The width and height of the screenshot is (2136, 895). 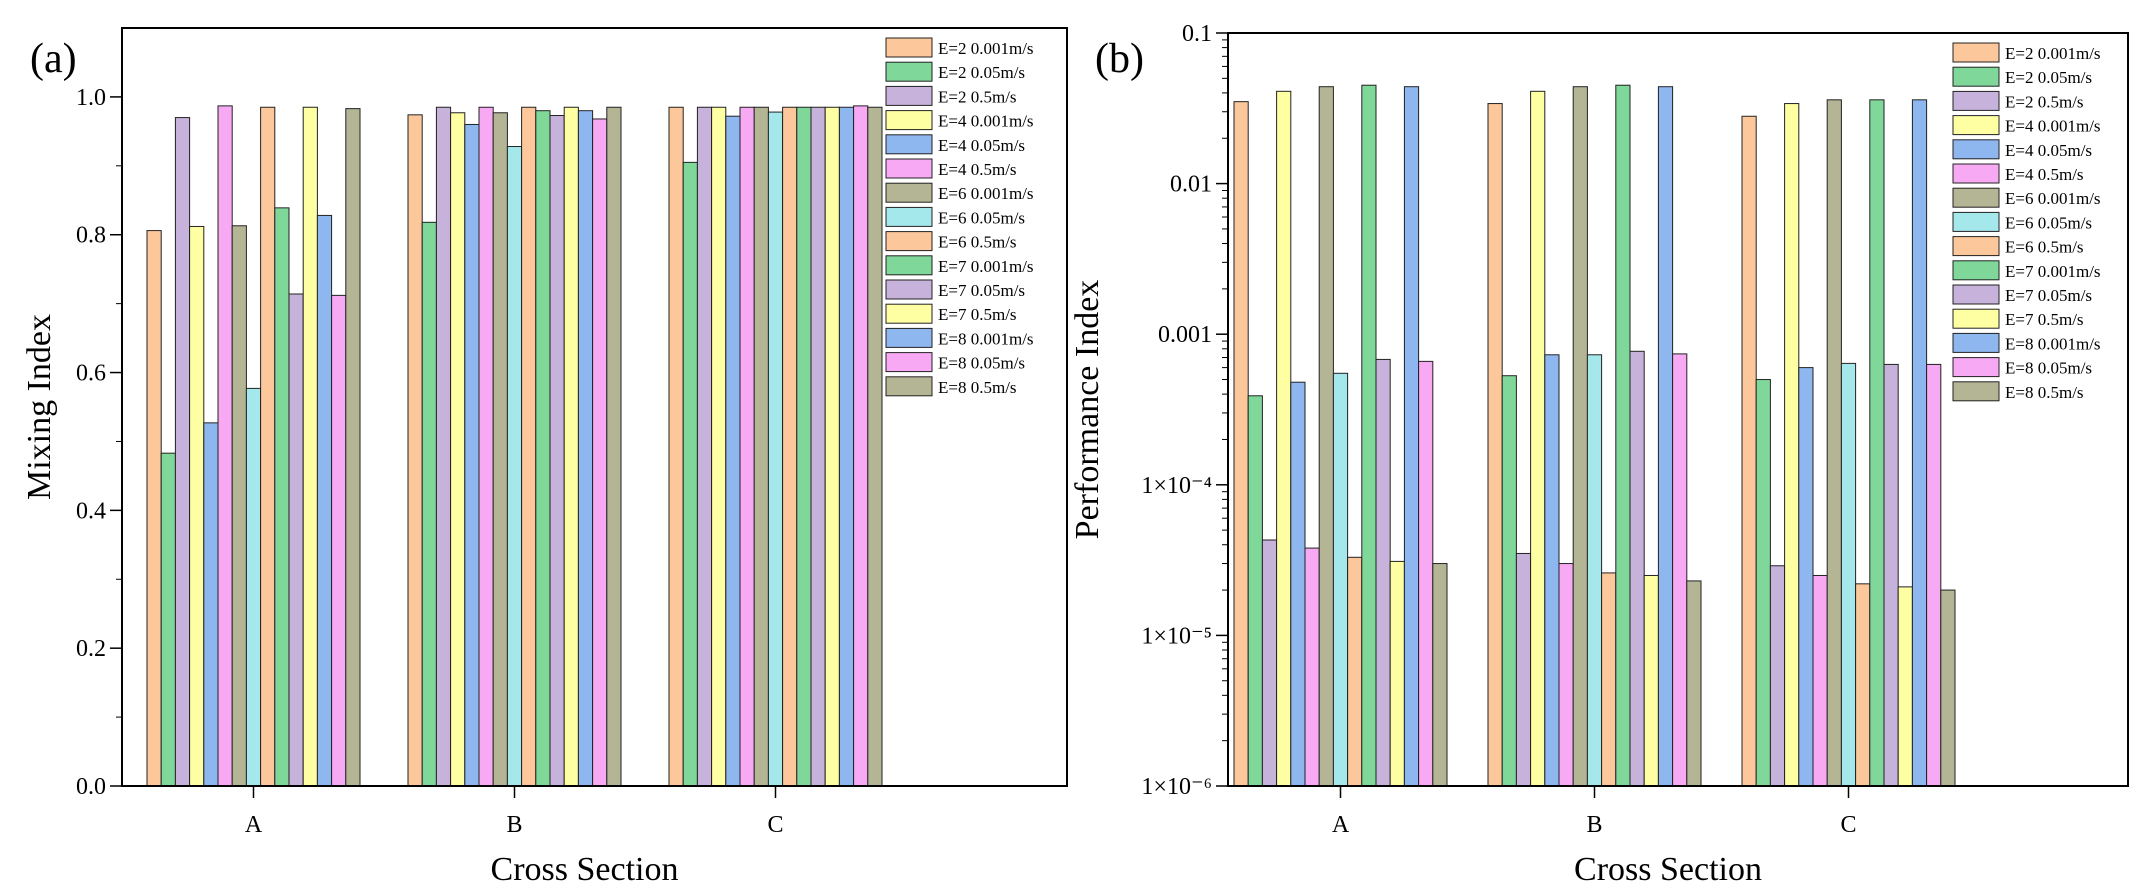 I want to click on bar-B-E-4-0-05m-s, so click(x=1552, y=570).